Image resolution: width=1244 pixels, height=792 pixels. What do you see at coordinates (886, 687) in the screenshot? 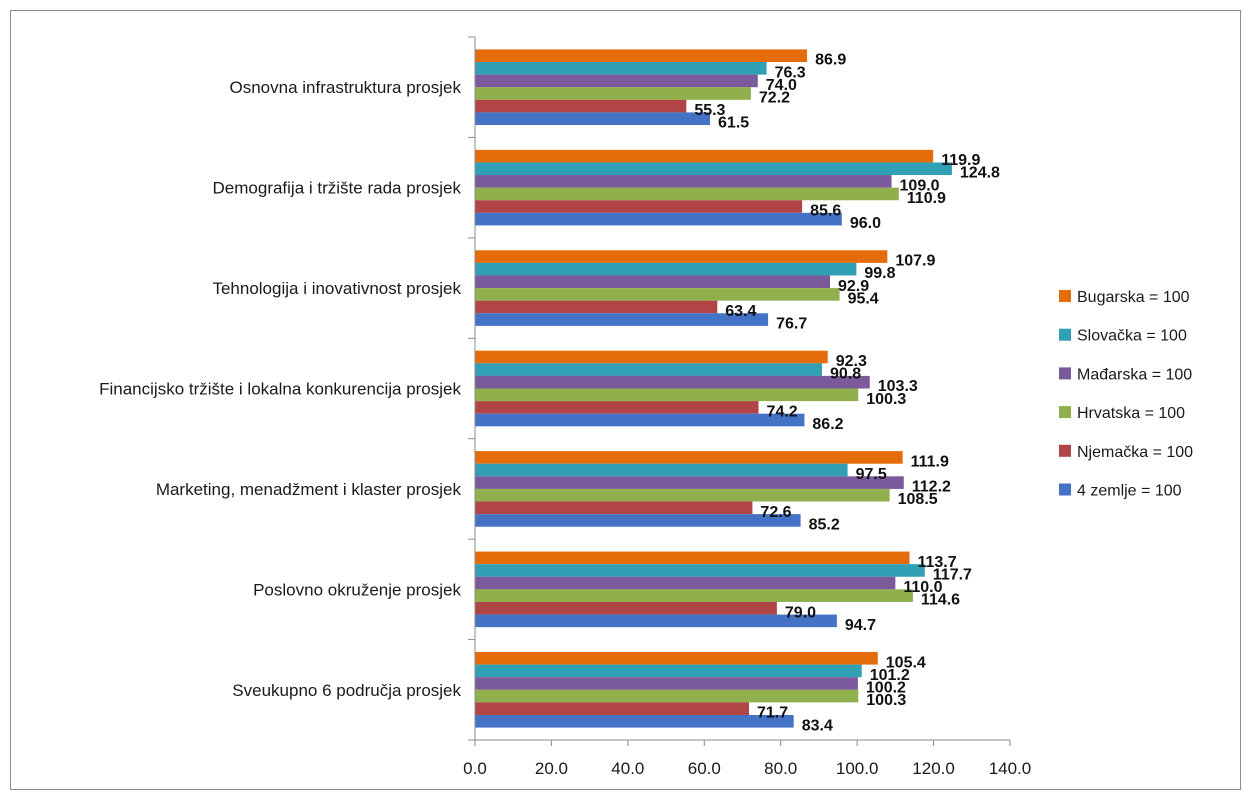
I see `data-label: 100.2` at bounding box center [886, 687].